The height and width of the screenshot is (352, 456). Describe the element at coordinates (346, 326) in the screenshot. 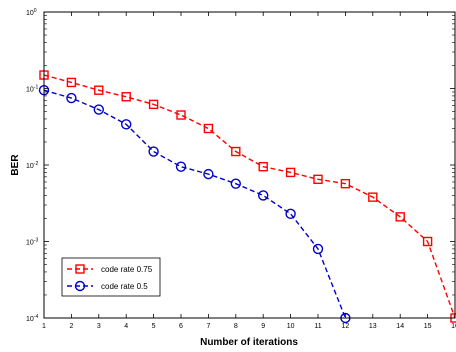

I see `x-tick-label: 12` at that location.